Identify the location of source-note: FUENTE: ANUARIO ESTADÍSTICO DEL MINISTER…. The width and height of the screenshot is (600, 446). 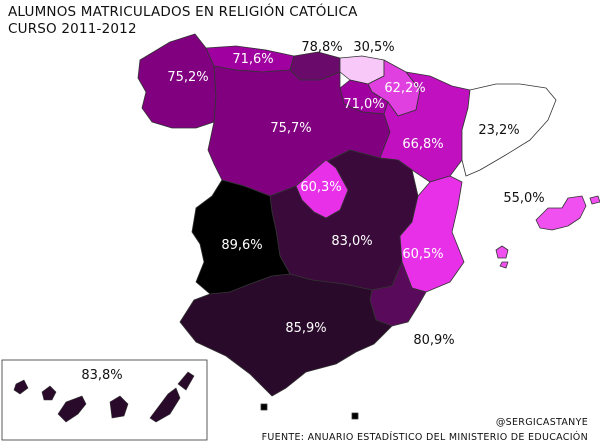
(424, 437).